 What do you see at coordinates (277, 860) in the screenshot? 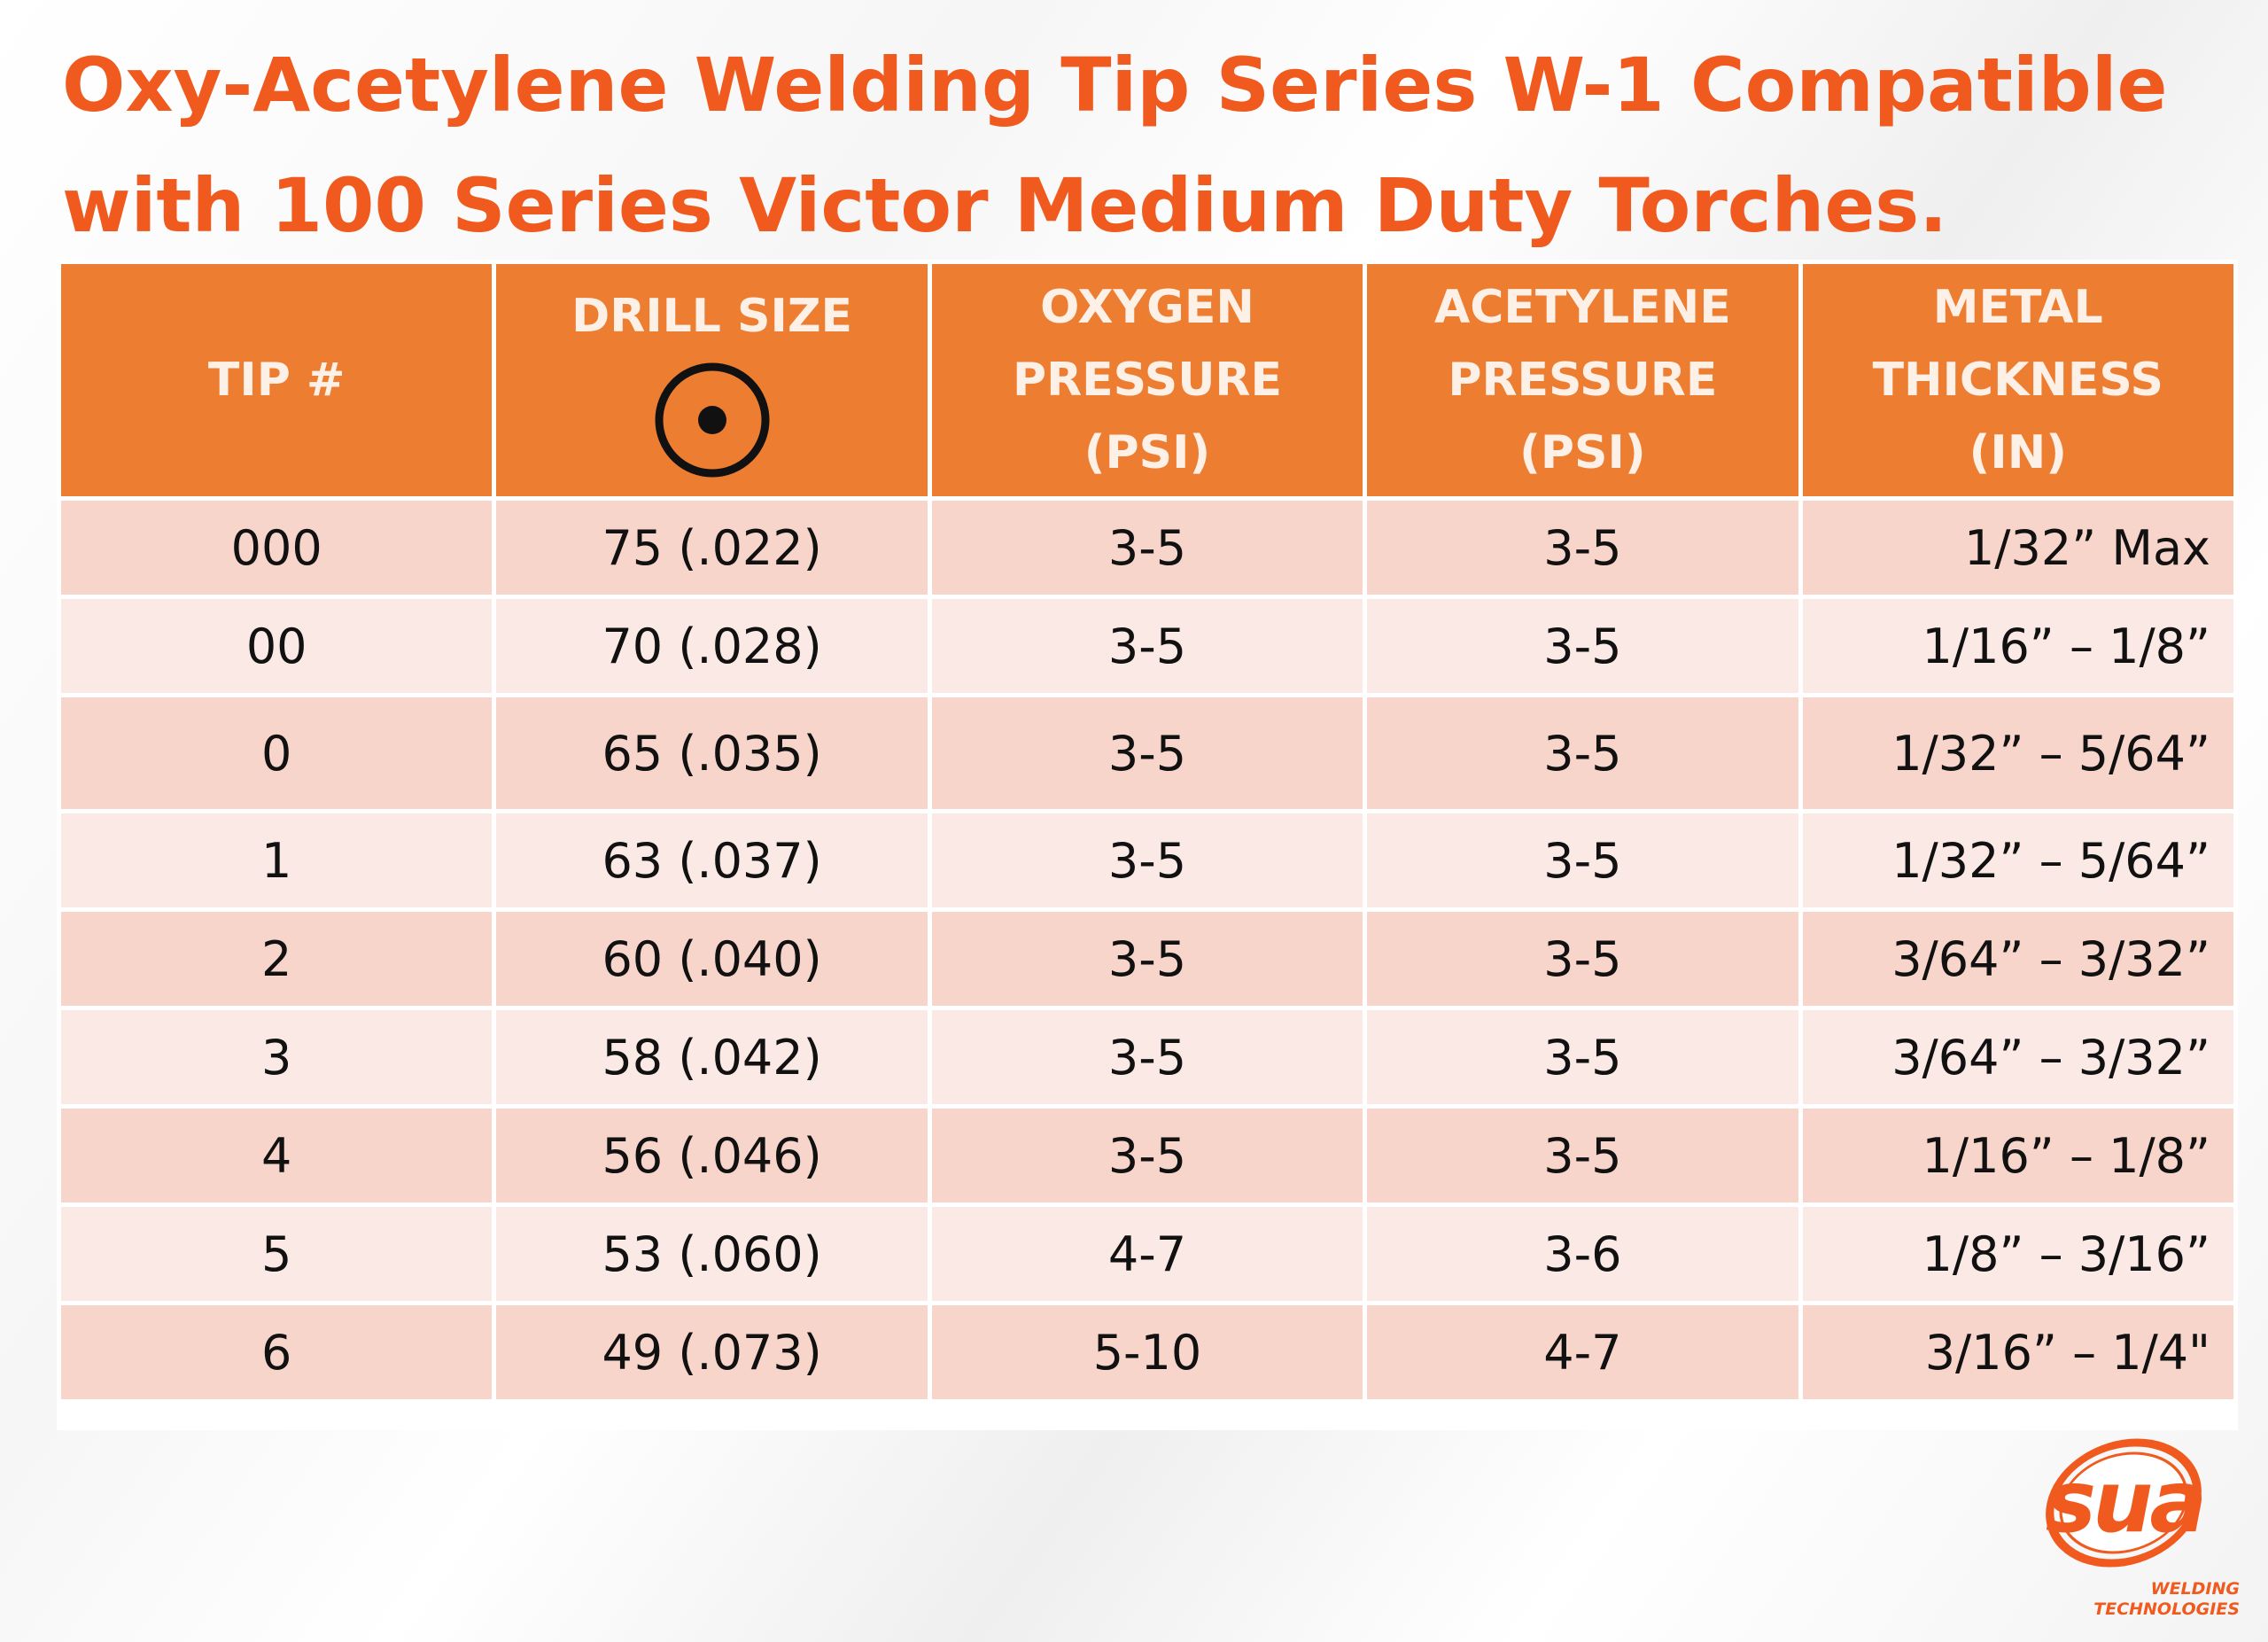
I see `cell-tip: 1` at bounding box center [277, 860].